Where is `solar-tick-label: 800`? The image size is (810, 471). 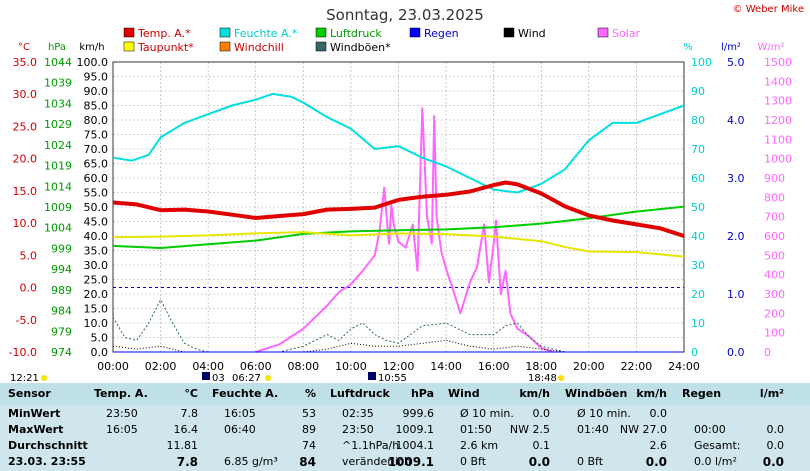 solar-tick-label: 800 is located at coordinates (774, 197).